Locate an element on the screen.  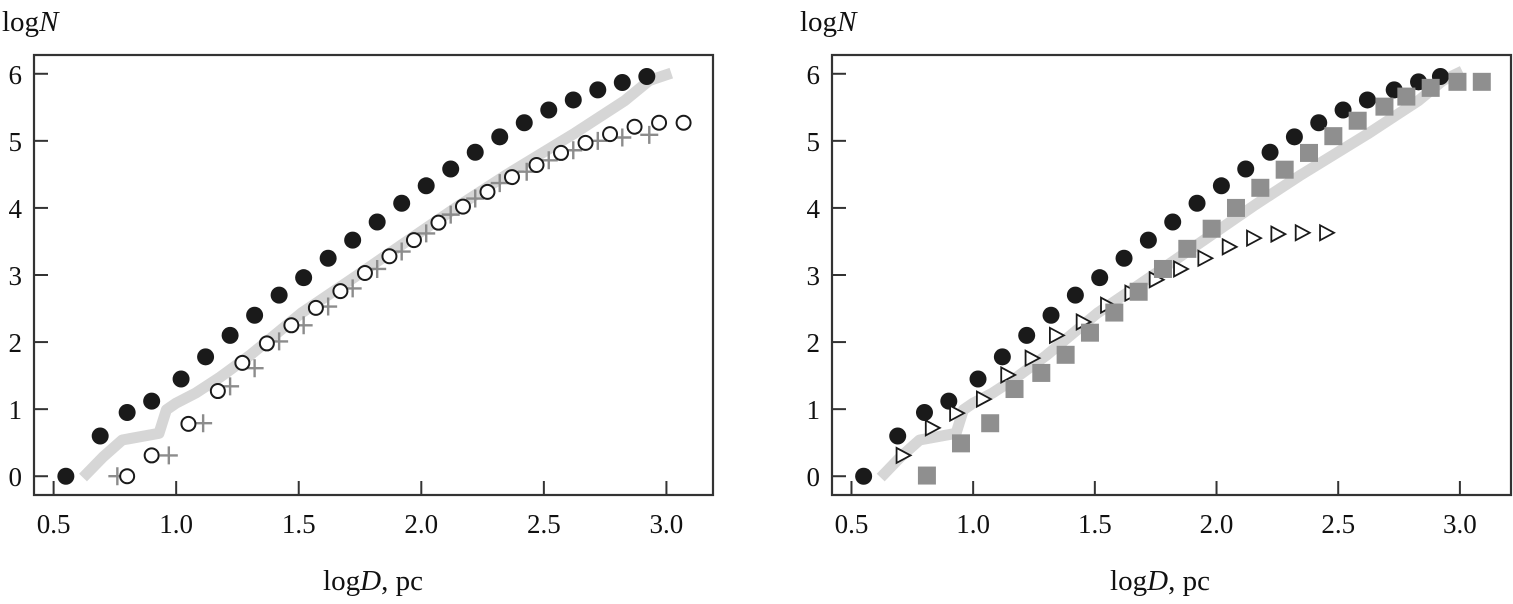
right-x-label-prefix: log is located at coordinates (1128, 581).